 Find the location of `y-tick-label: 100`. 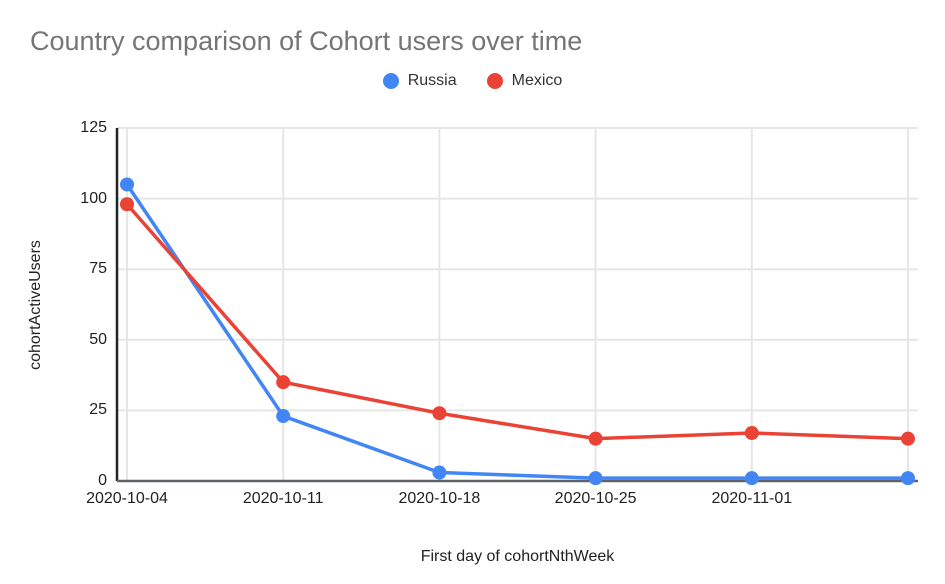

y-tick-label: 100 is located at coordinates (93, 198).